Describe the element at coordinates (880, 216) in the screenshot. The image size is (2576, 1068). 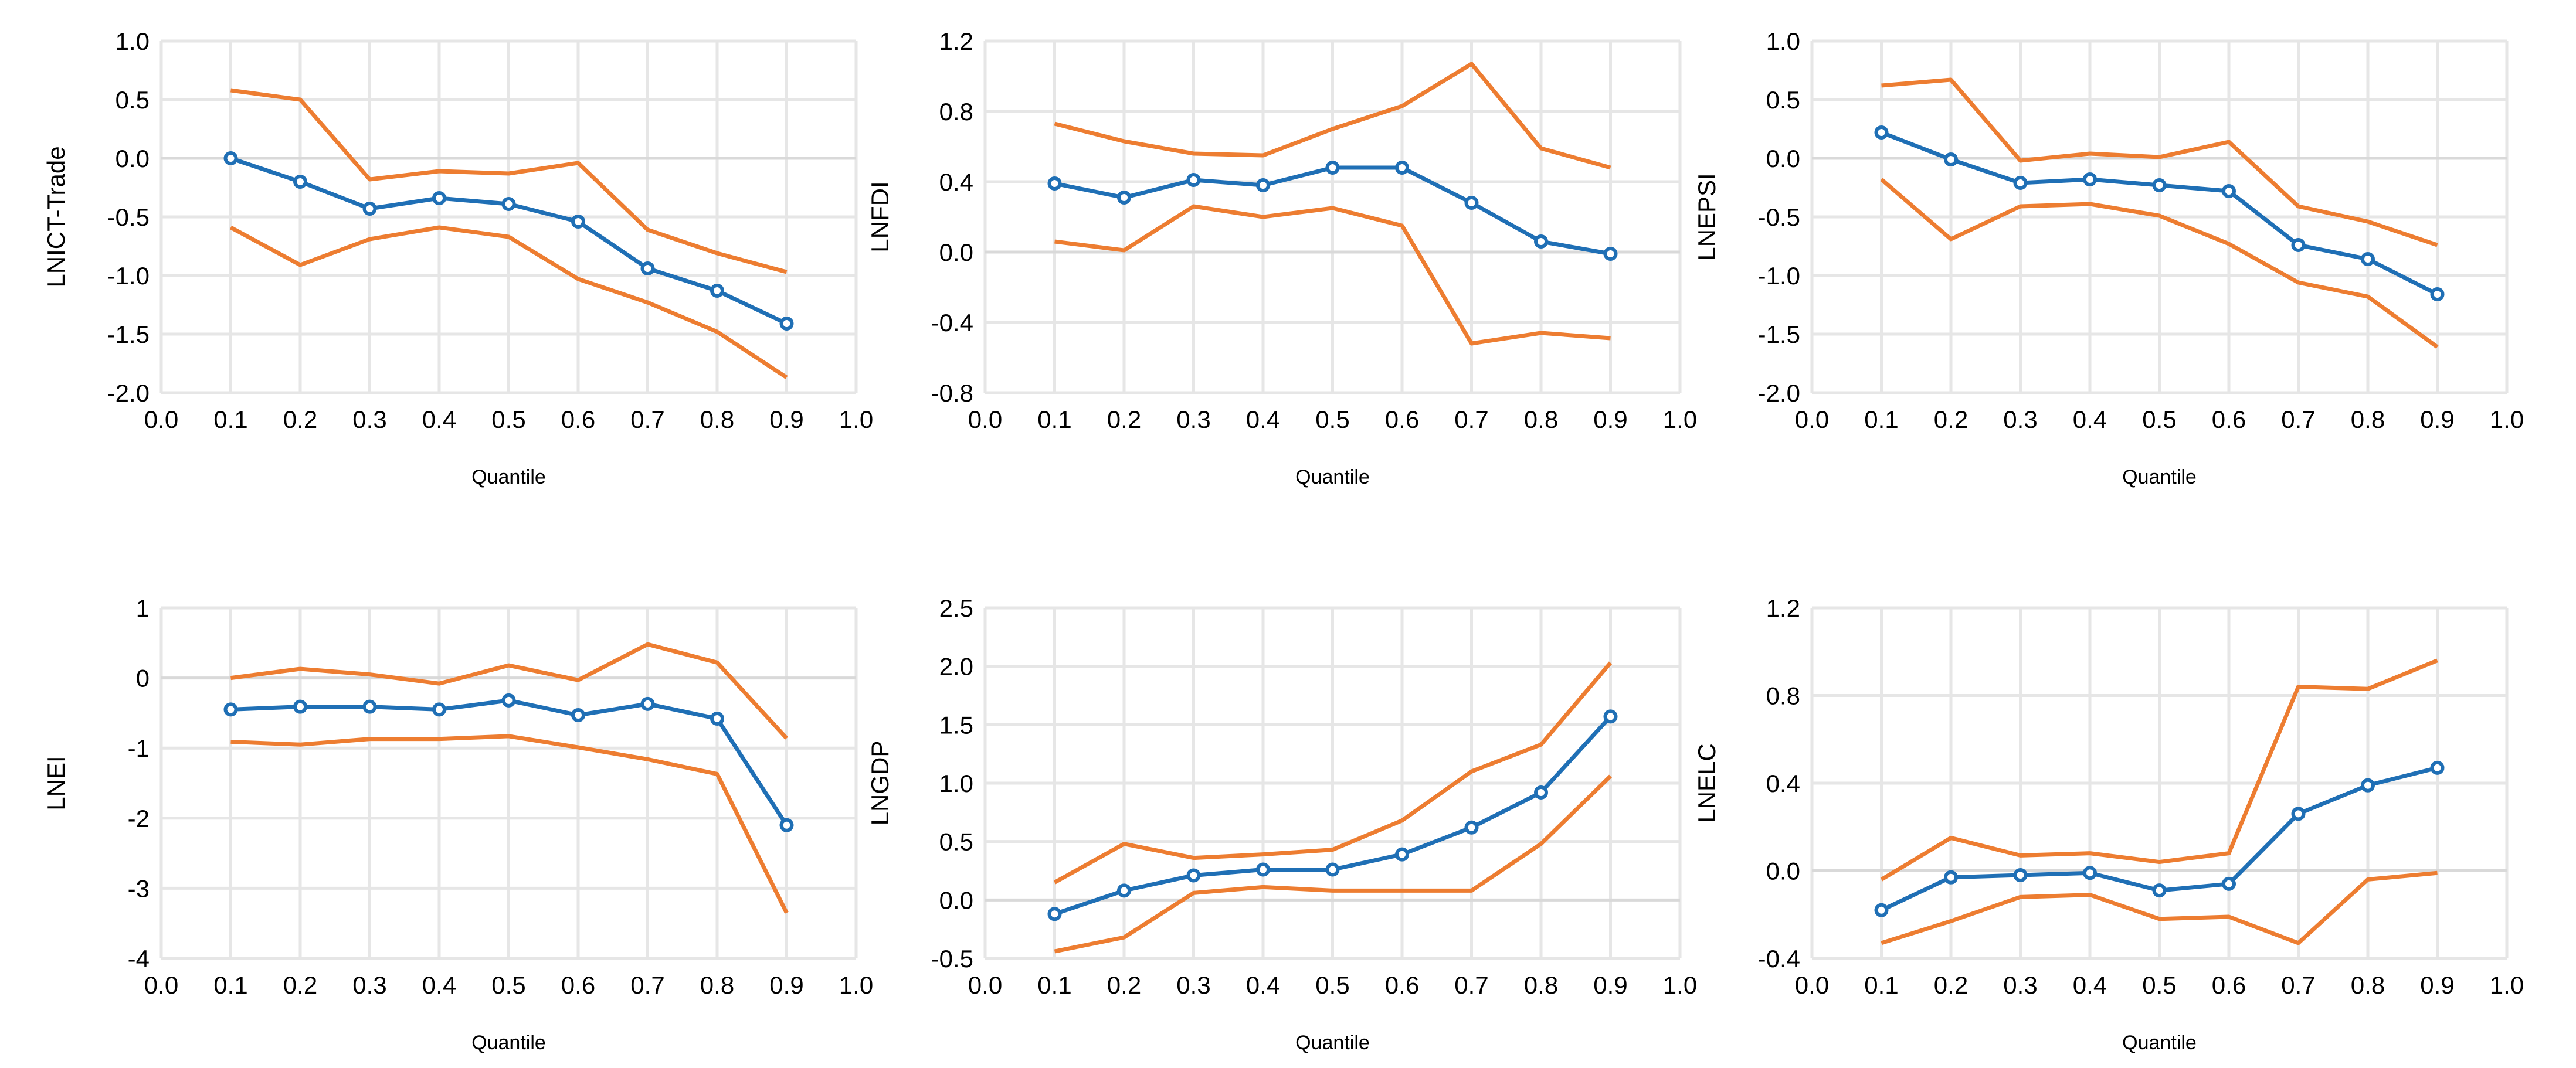
I see `y-axis-title: LNFDI` at that location.